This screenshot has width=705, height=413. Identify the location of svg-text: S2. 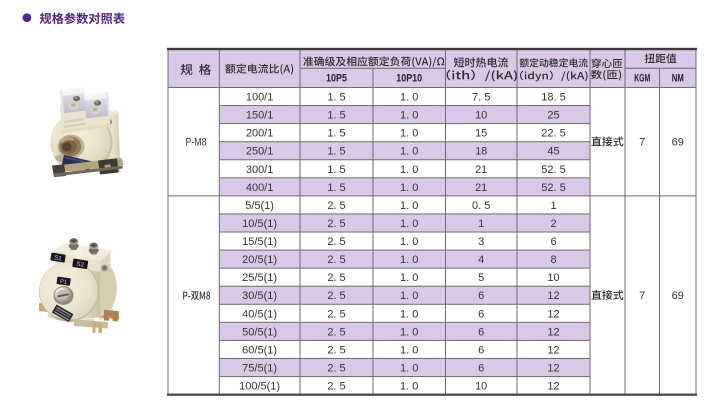
(80, 265).